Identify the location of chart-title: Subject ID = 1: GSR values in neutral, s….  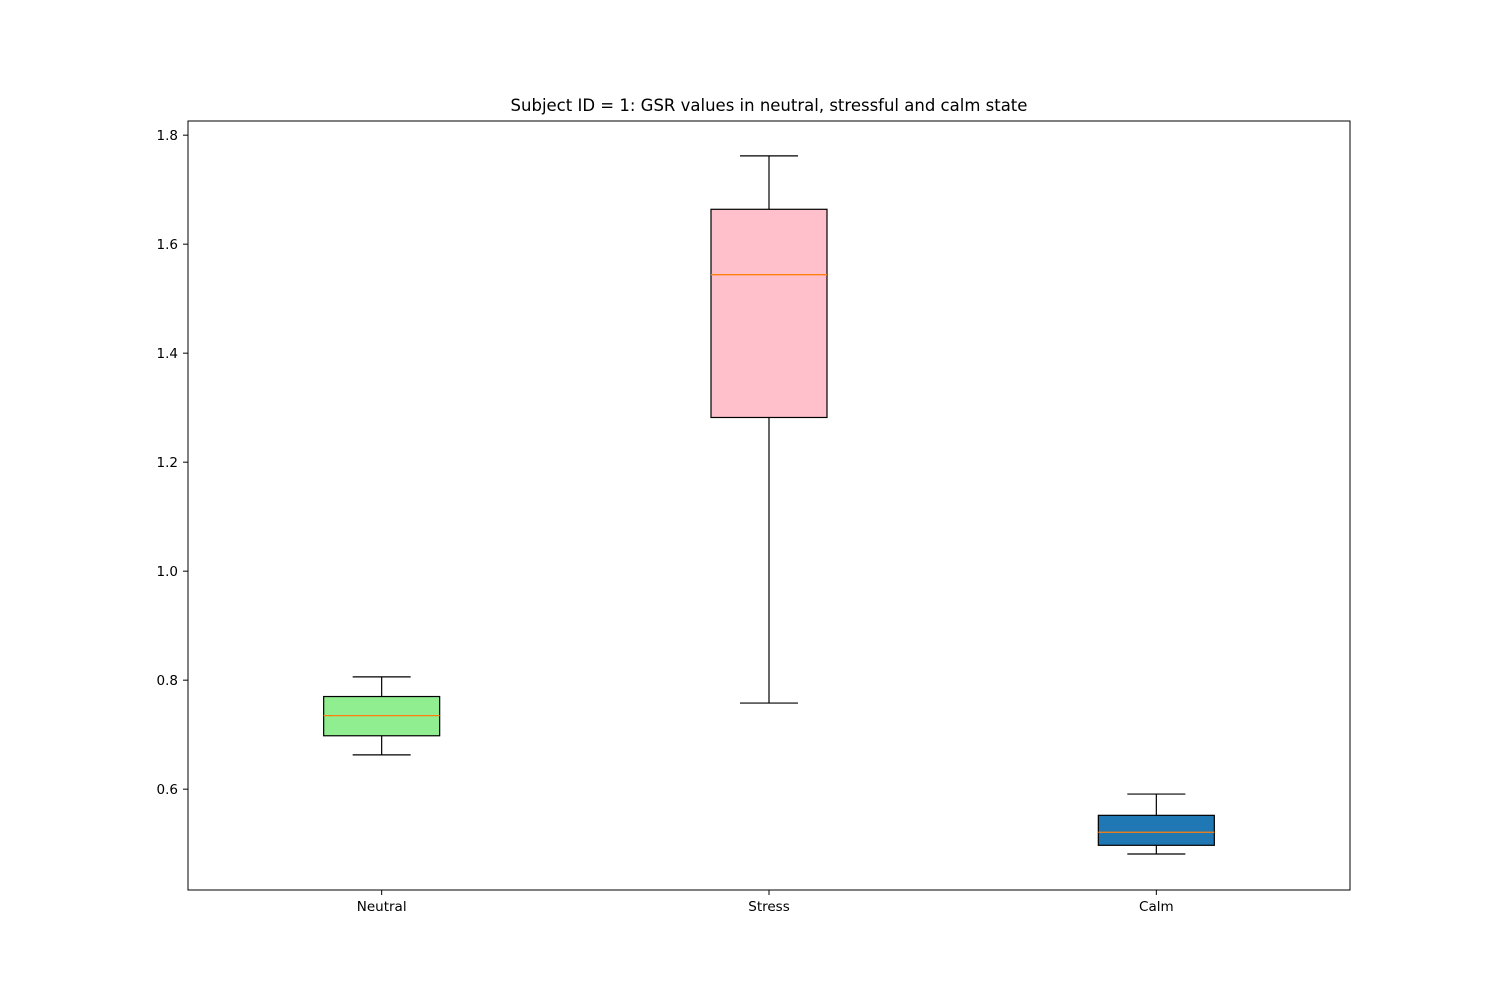
(769, 105).